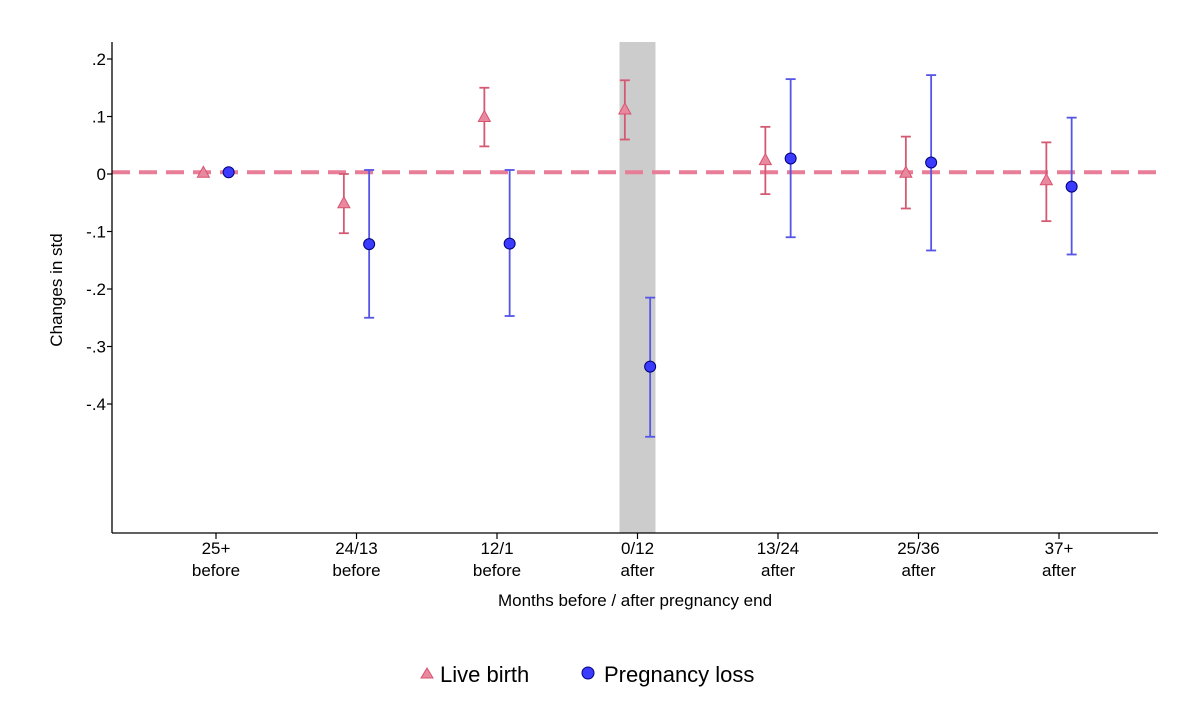  I want to click on y-axis-ticks: .2 .1 0 -.1 -.2 -.3 -.4, so click(99, 232).